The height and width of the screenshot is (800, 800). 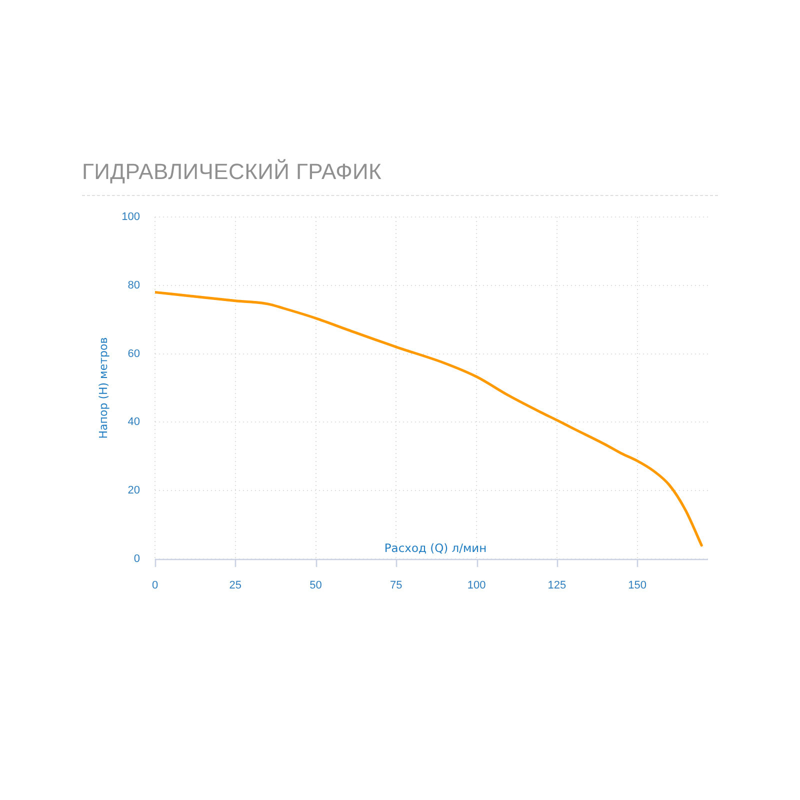 I want to click on y-tick-label: 60, so click(x=134, y=354).